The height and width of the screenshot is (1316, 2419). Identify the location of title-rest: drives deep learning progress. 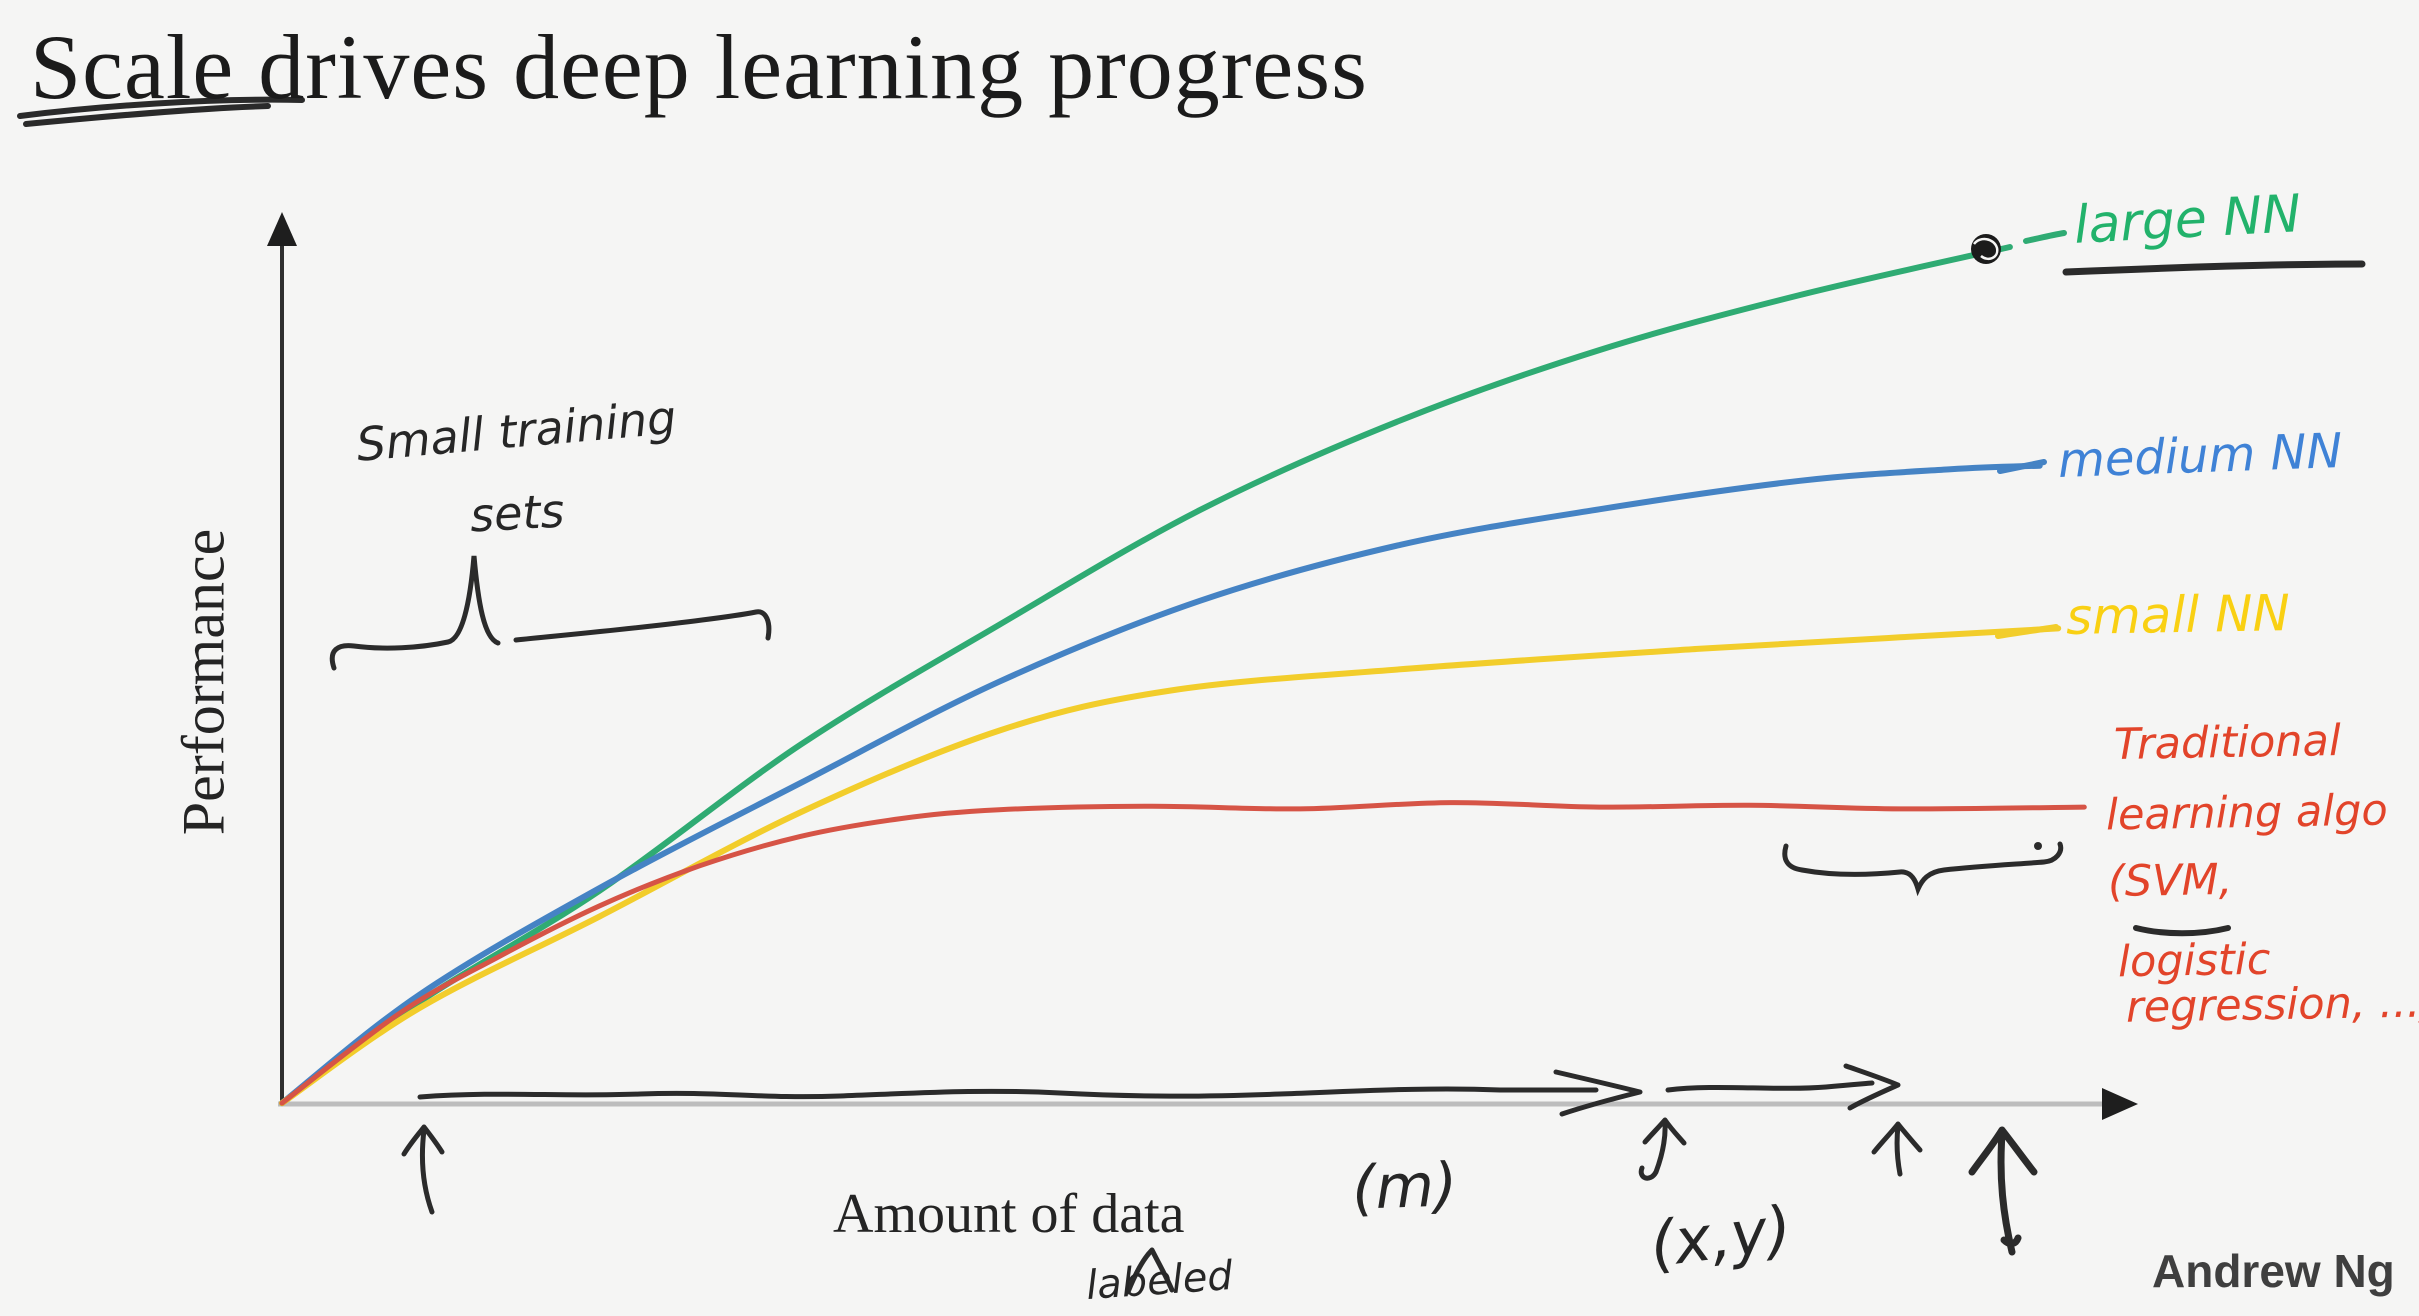
(801, 67).